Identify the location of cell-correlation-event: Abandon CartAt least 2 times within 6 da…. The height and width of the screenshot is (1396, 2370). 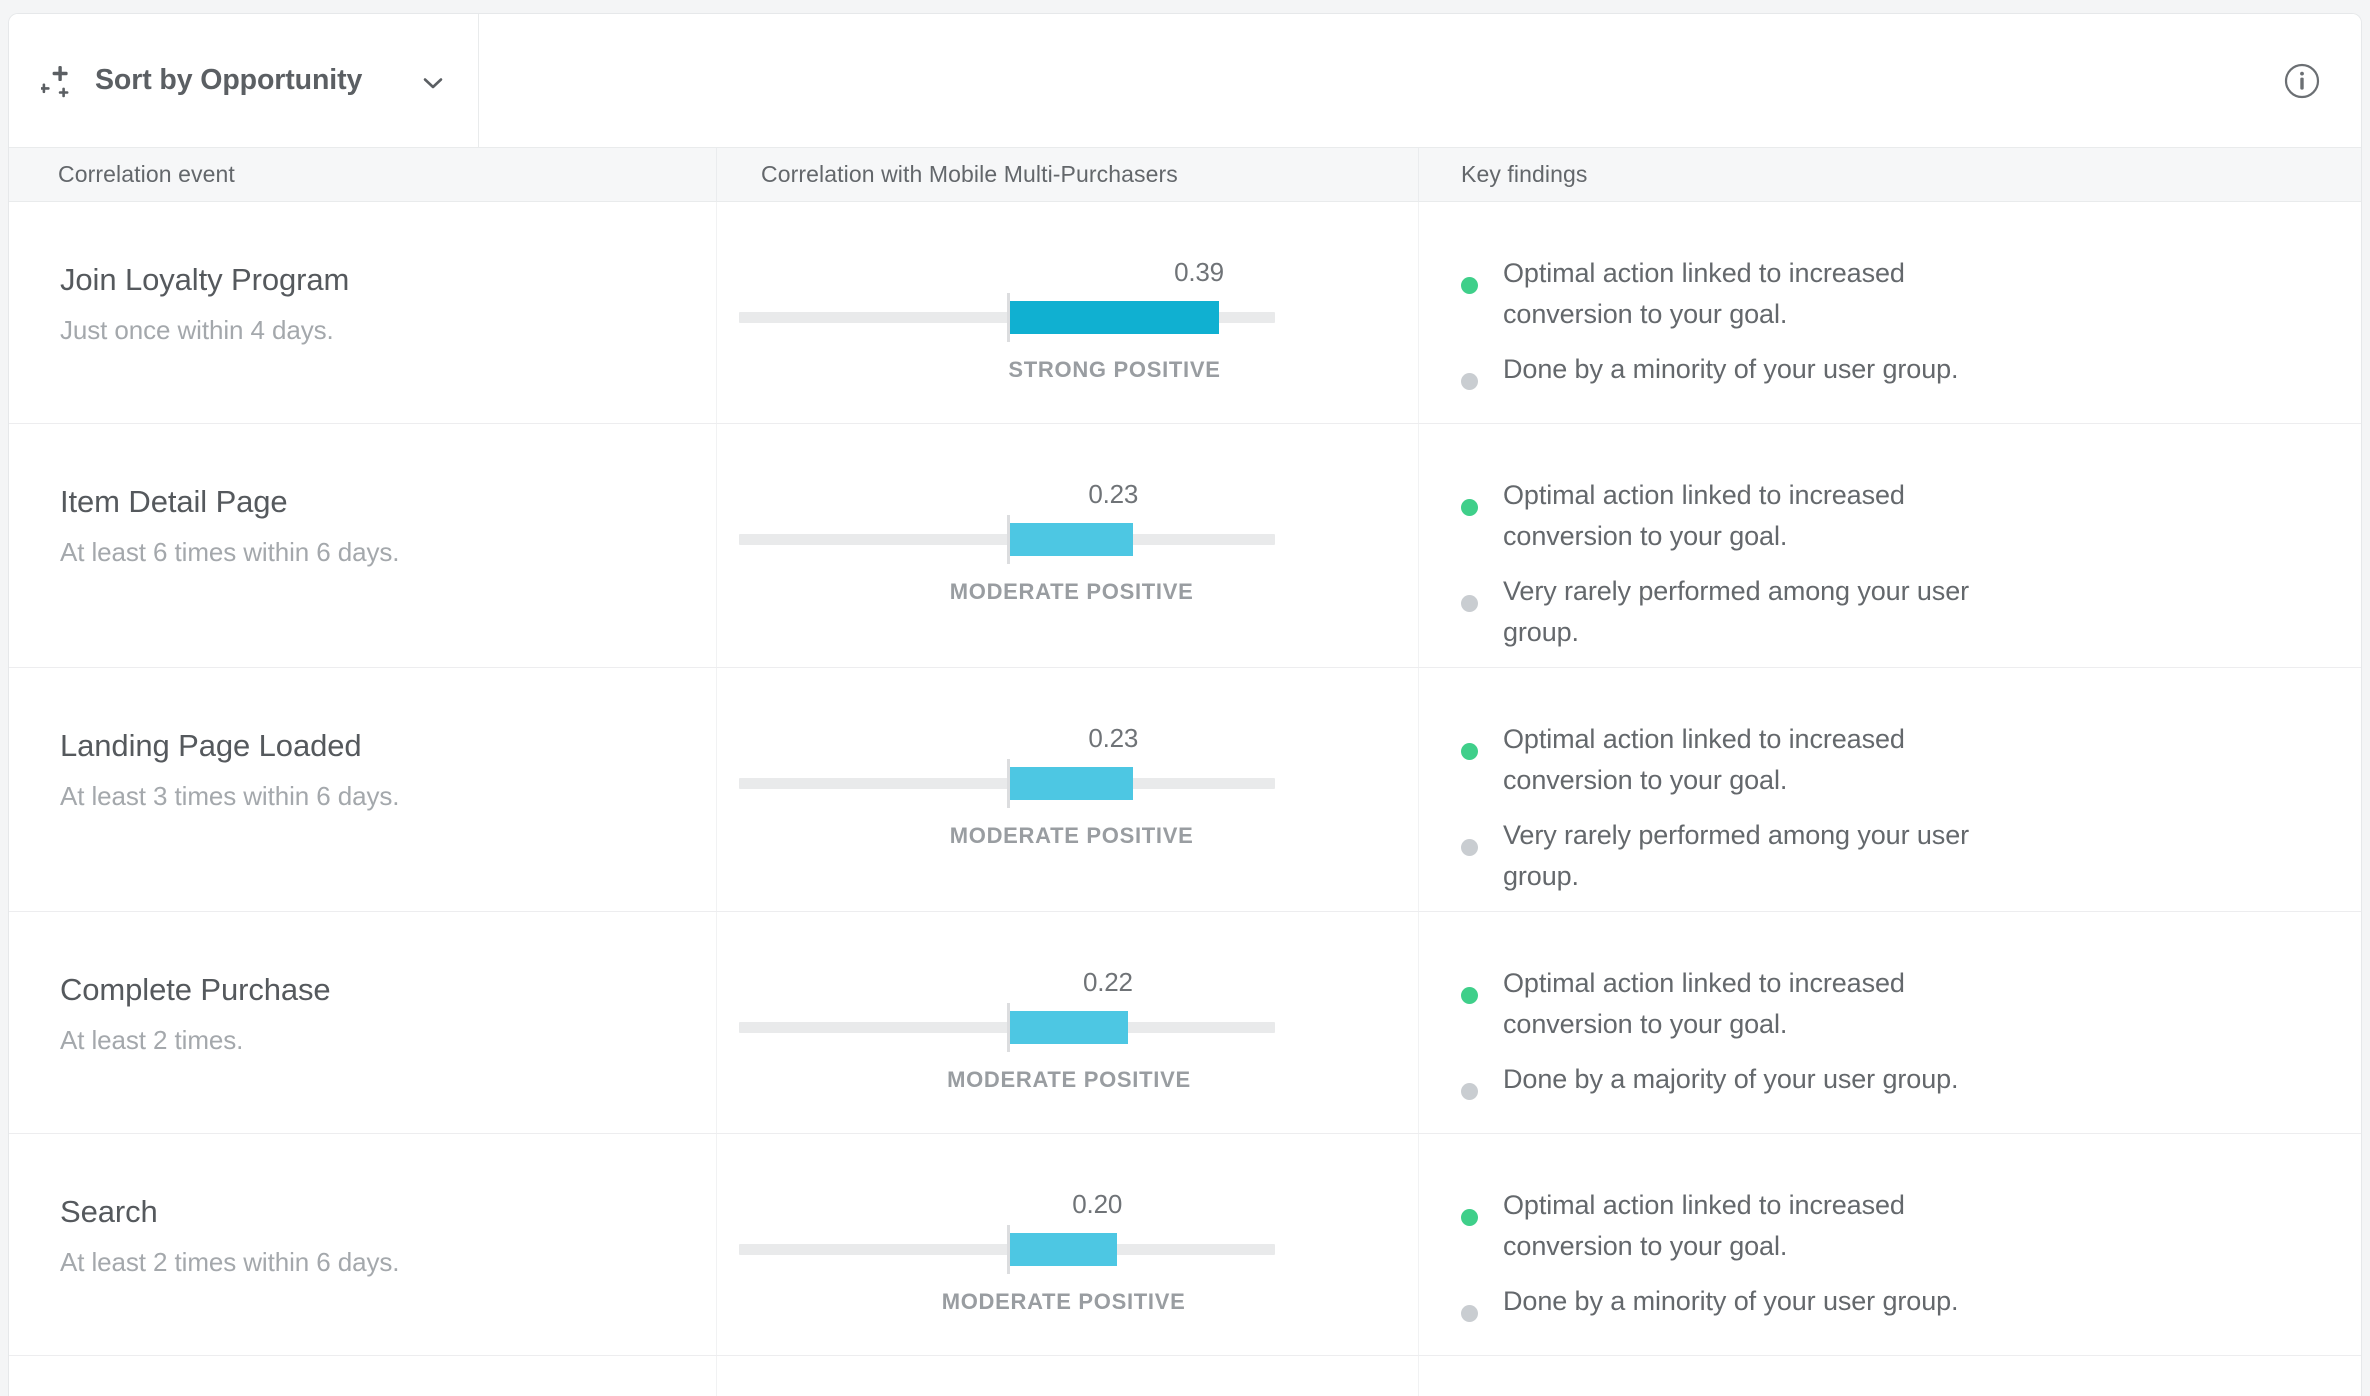
(363, 1376).